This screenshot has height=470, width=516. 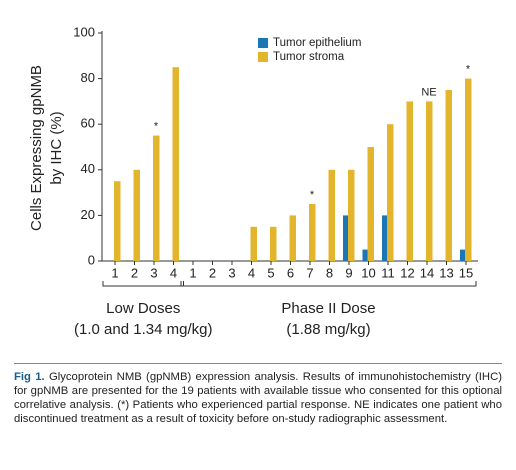 What do you see at coordinates (317, 43) in the screenshot?
I see `legend-label: Tumor epithelium` at bounding box center [317, 43].